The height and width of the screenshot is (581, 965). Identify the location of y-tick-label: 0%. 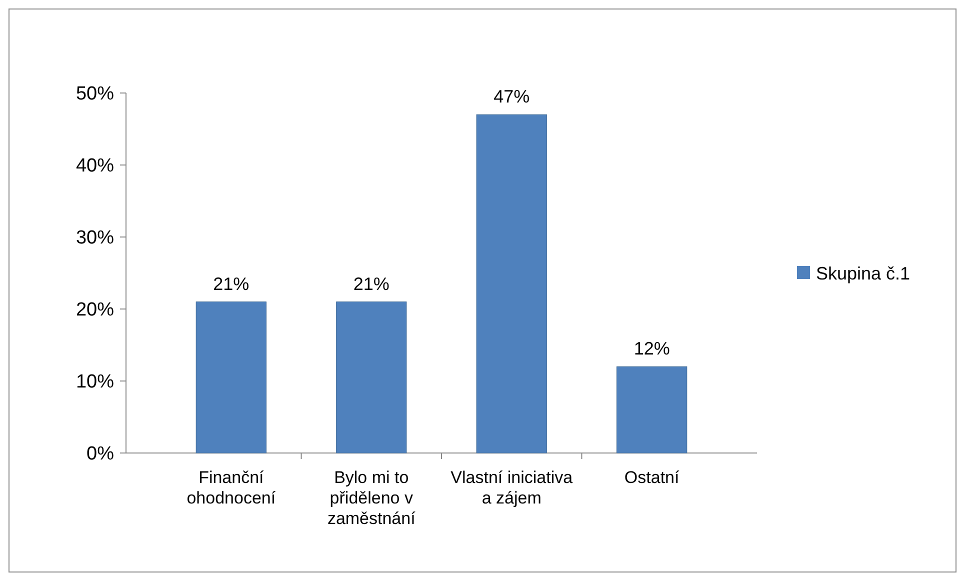
(100, 454).